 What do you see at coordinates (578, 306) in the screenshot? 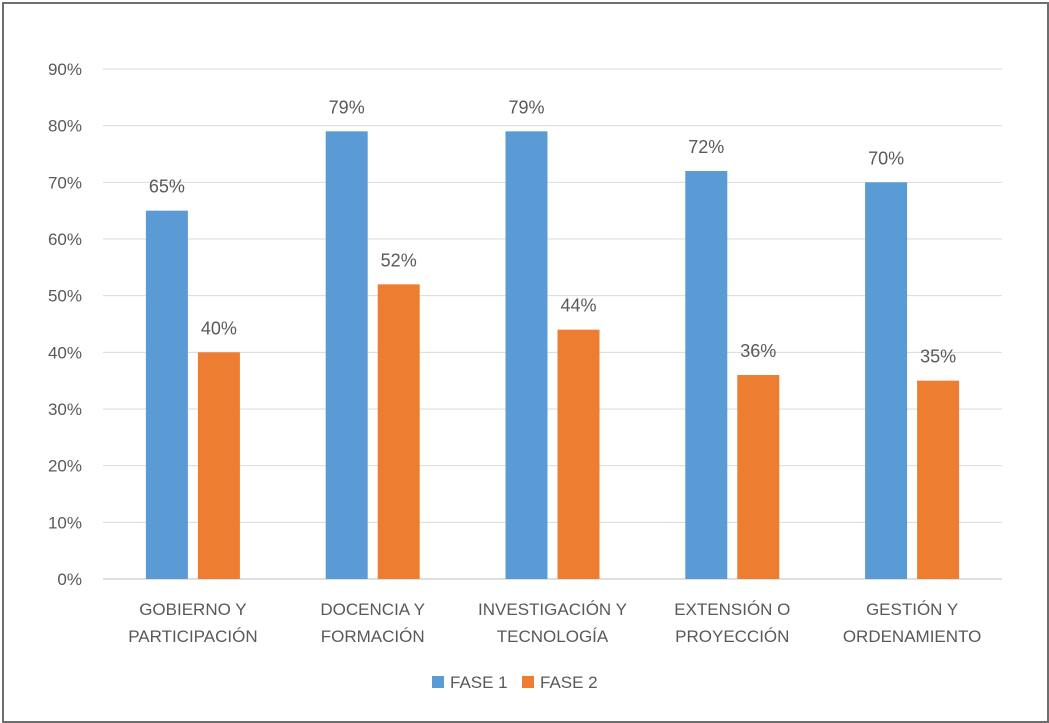
I see `data-label: 44%` at bounding box center [578, 306].